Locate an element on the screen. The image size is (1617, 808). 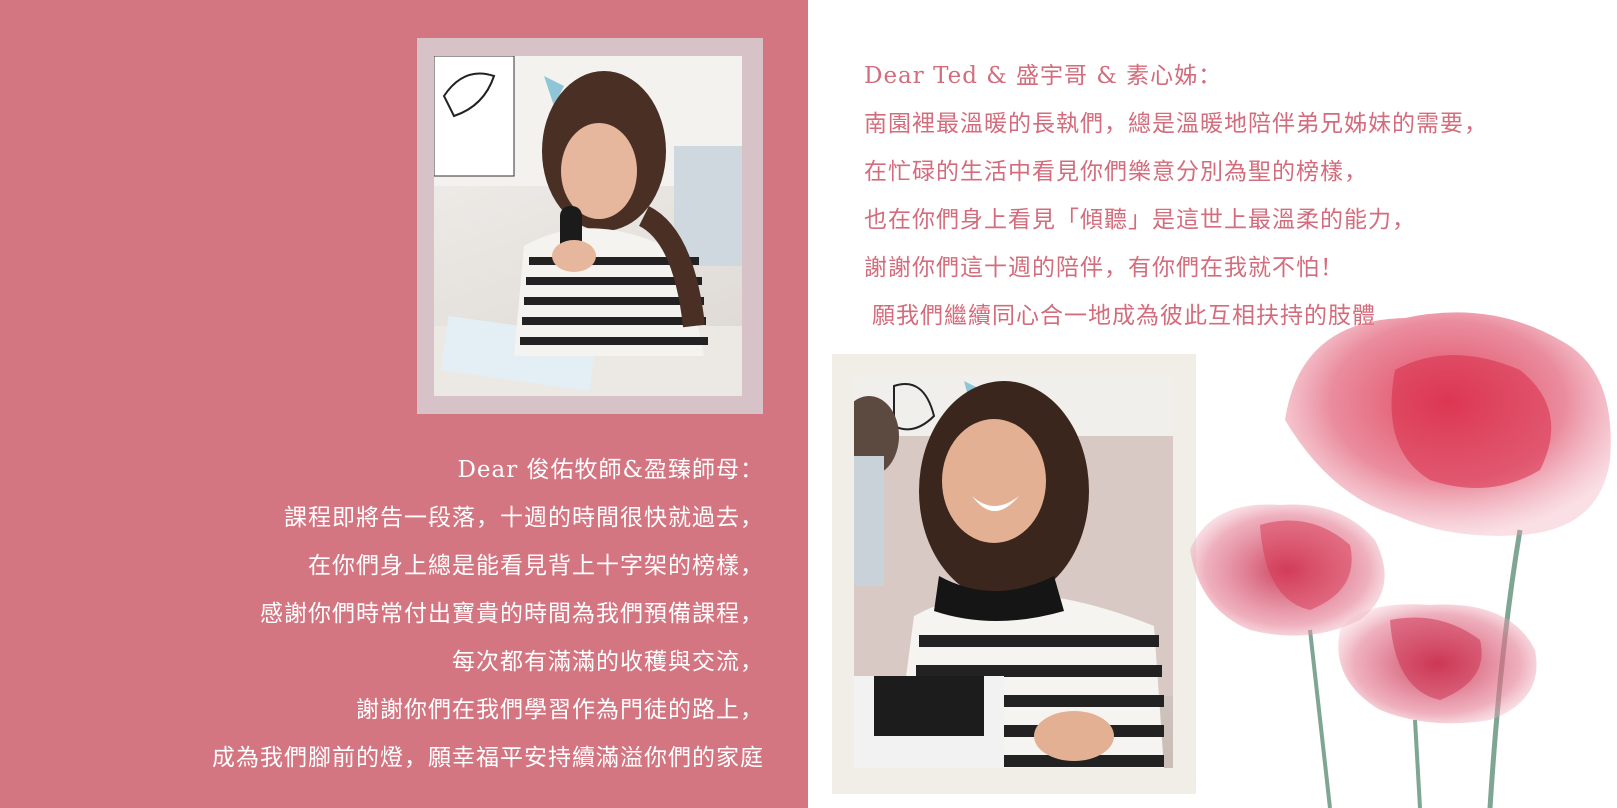
letter-greeting: Dear Ted & 盛宇哥 & 素心姊： is located at coordinates (1043, 76).